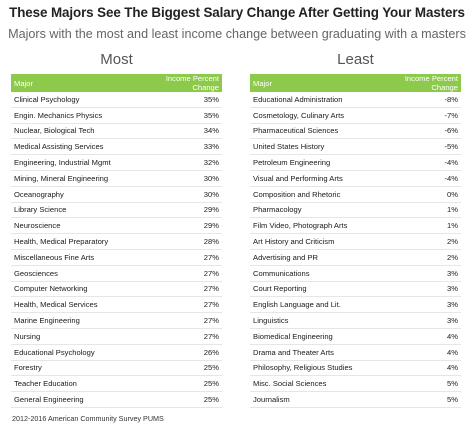 The width and height of the screenshot is (474, 432). Describe the element at coordinates (191, 131) in the screenshot. I see `percent-change-cell: 34%` at that location.